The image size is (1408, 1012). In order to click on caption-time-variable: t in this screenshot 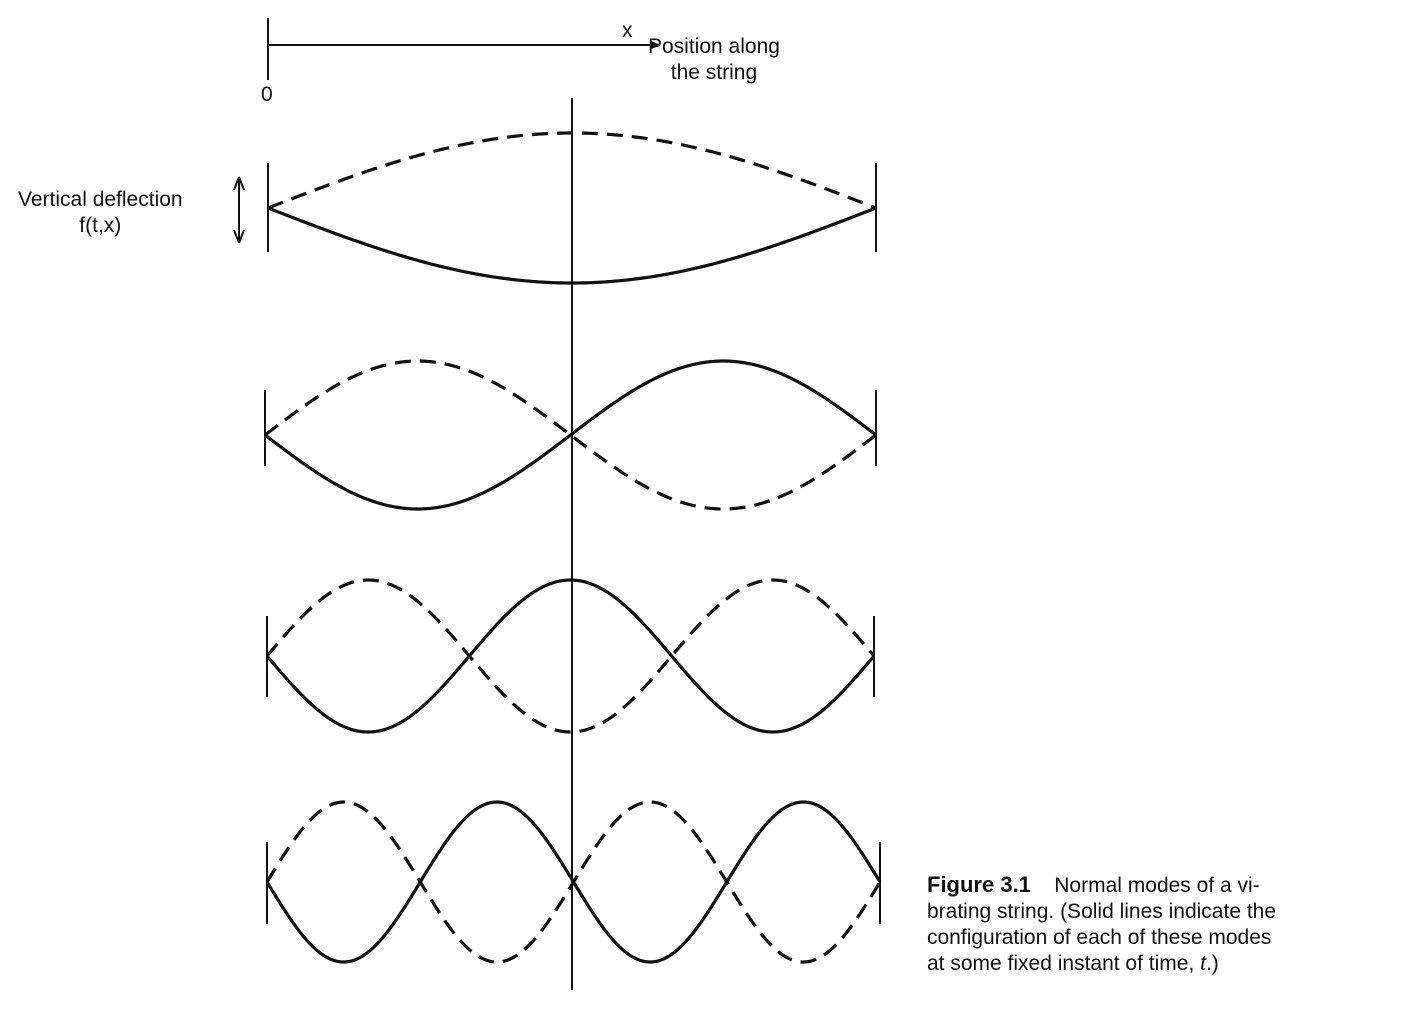, I will do `click(1203, 963)`.